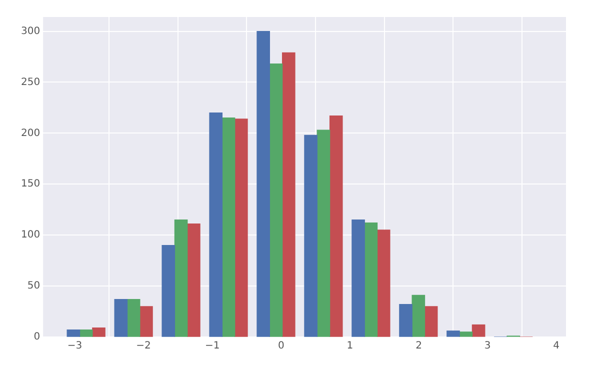 Image resolution: width=614 pixels, height=369 pixels. I want to click on y-tick-label: 300, so click(30, 31).